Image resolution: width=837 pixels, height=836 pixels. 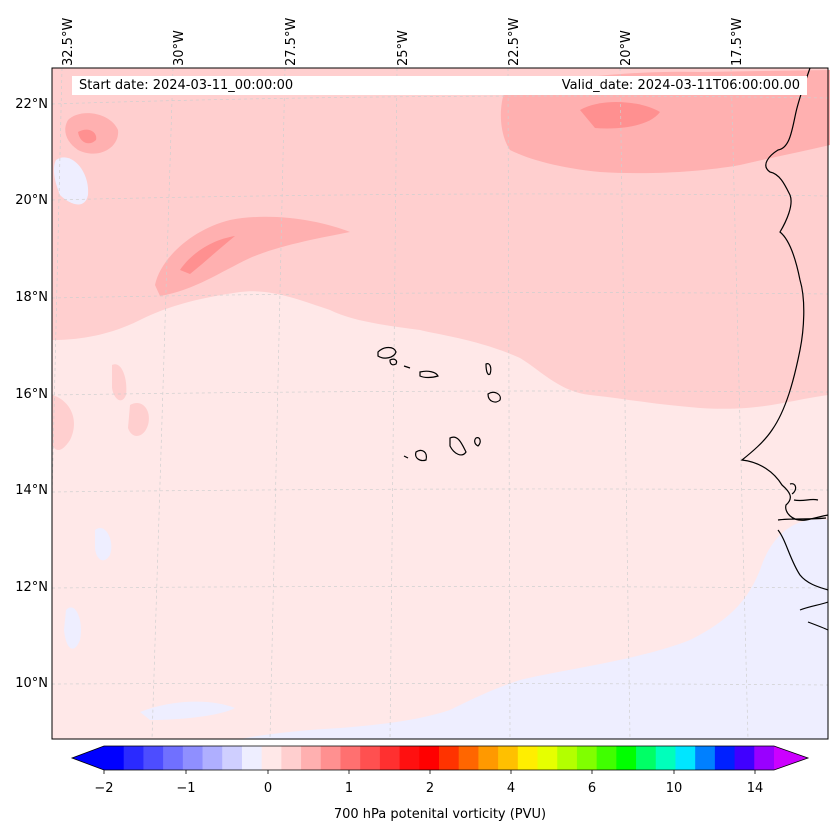 I want to click on longitude-label: 30°W, so click(x=179, y=48).